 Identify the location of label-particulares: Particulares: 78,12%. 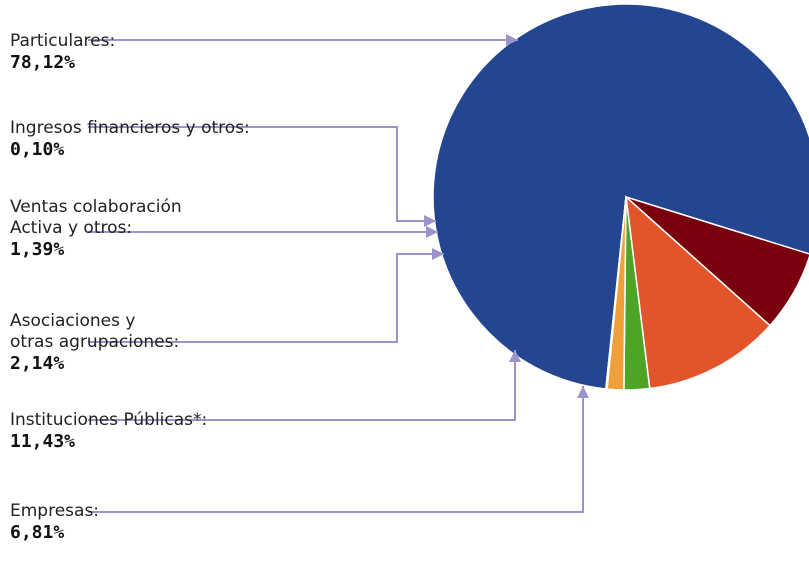
(62, 52).